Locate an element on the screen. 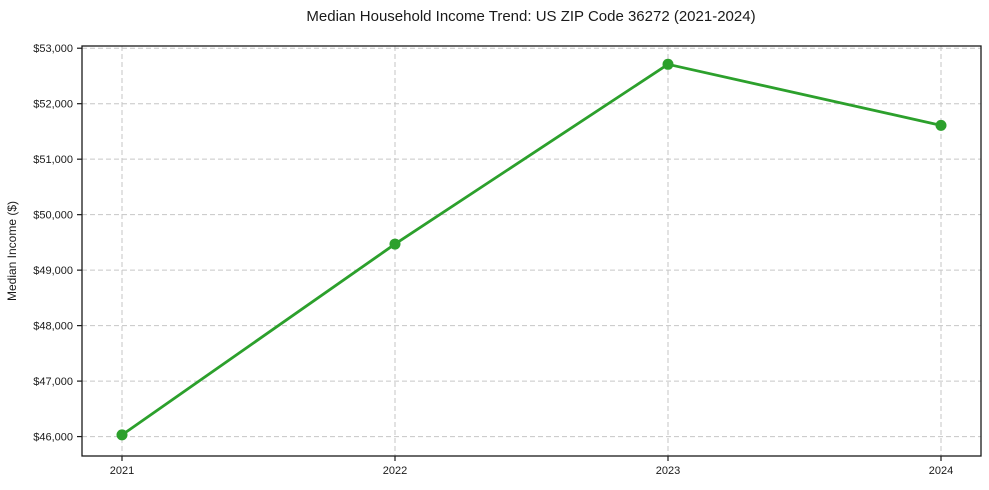 The image size is (989, 490). y-tick-label: $49,000 is located at coordinates (53, 271).